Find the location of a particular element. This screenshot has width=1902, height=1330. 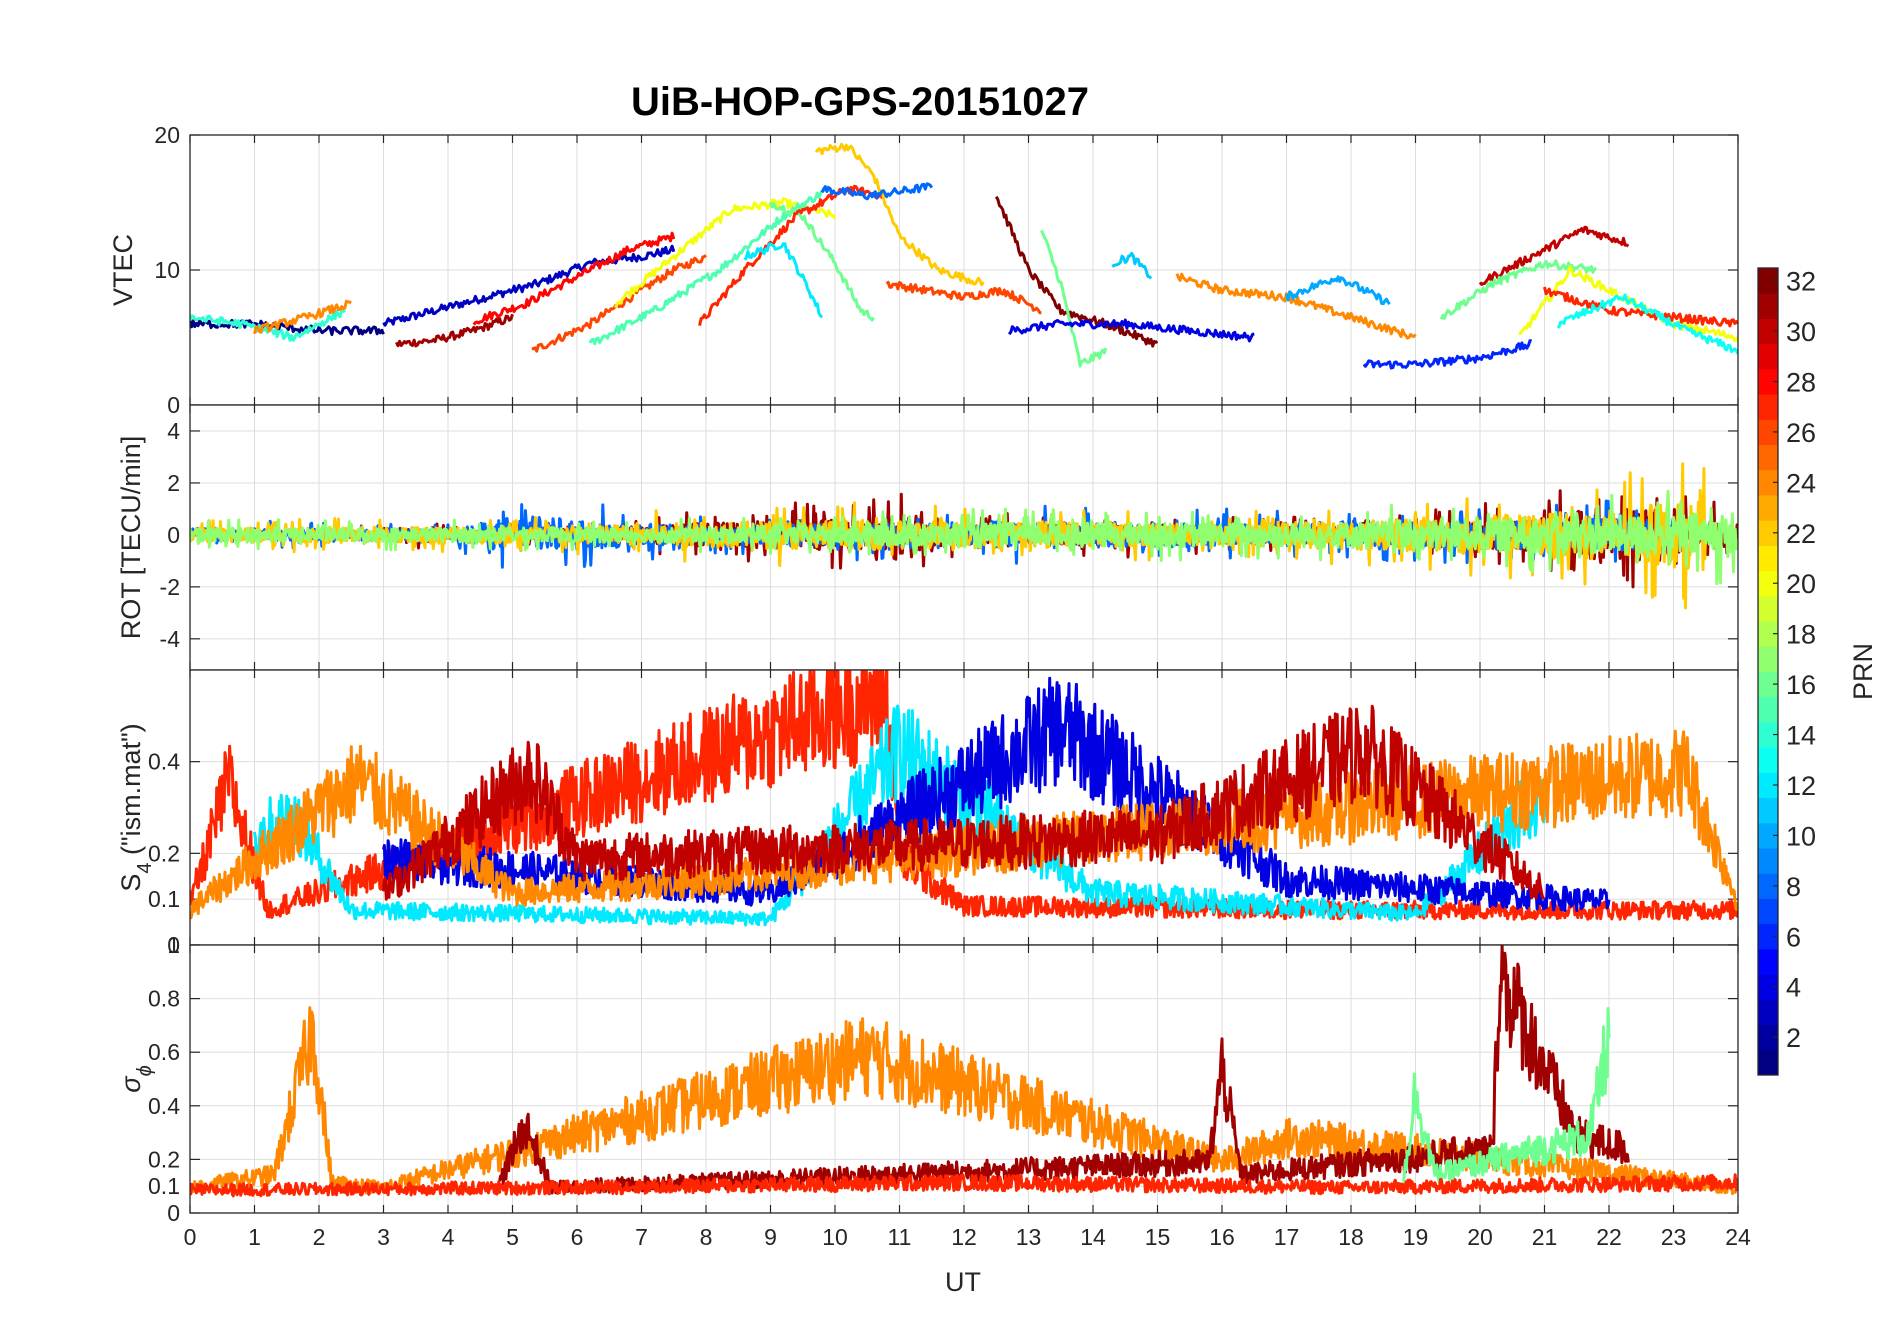

x-tick-label: 1 is located at coordinates (254, 1237).